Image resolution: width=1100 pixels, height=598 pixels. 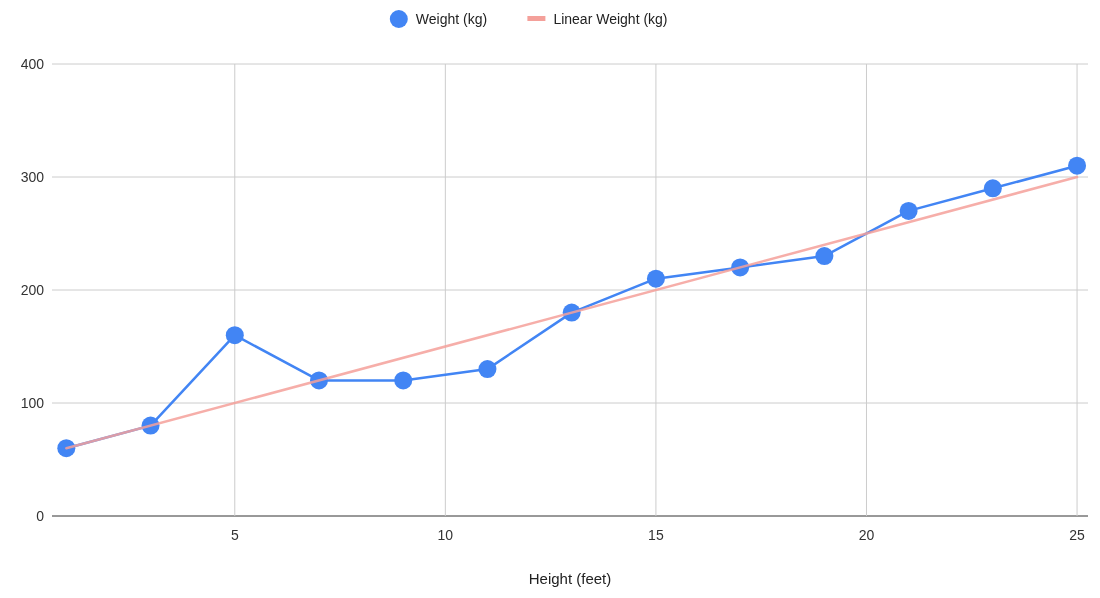 What do you see at coordinates (866, 535) in the screenshot?
I see `x-tick-label: 20` at bounding box center [866, 535].